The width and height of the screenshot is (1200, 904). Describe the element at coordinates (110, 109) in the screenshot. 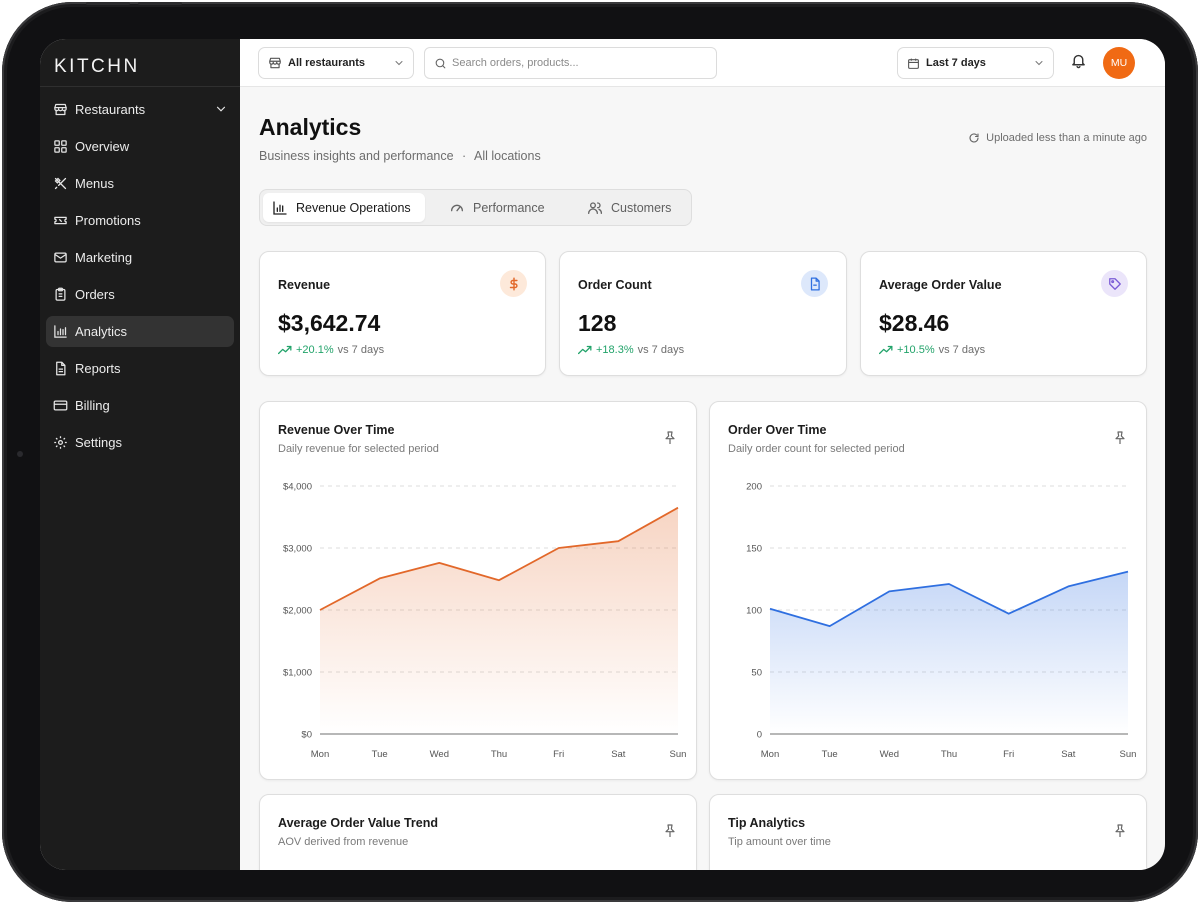

I see `sidebar-item-label: Restaurants` at that location.